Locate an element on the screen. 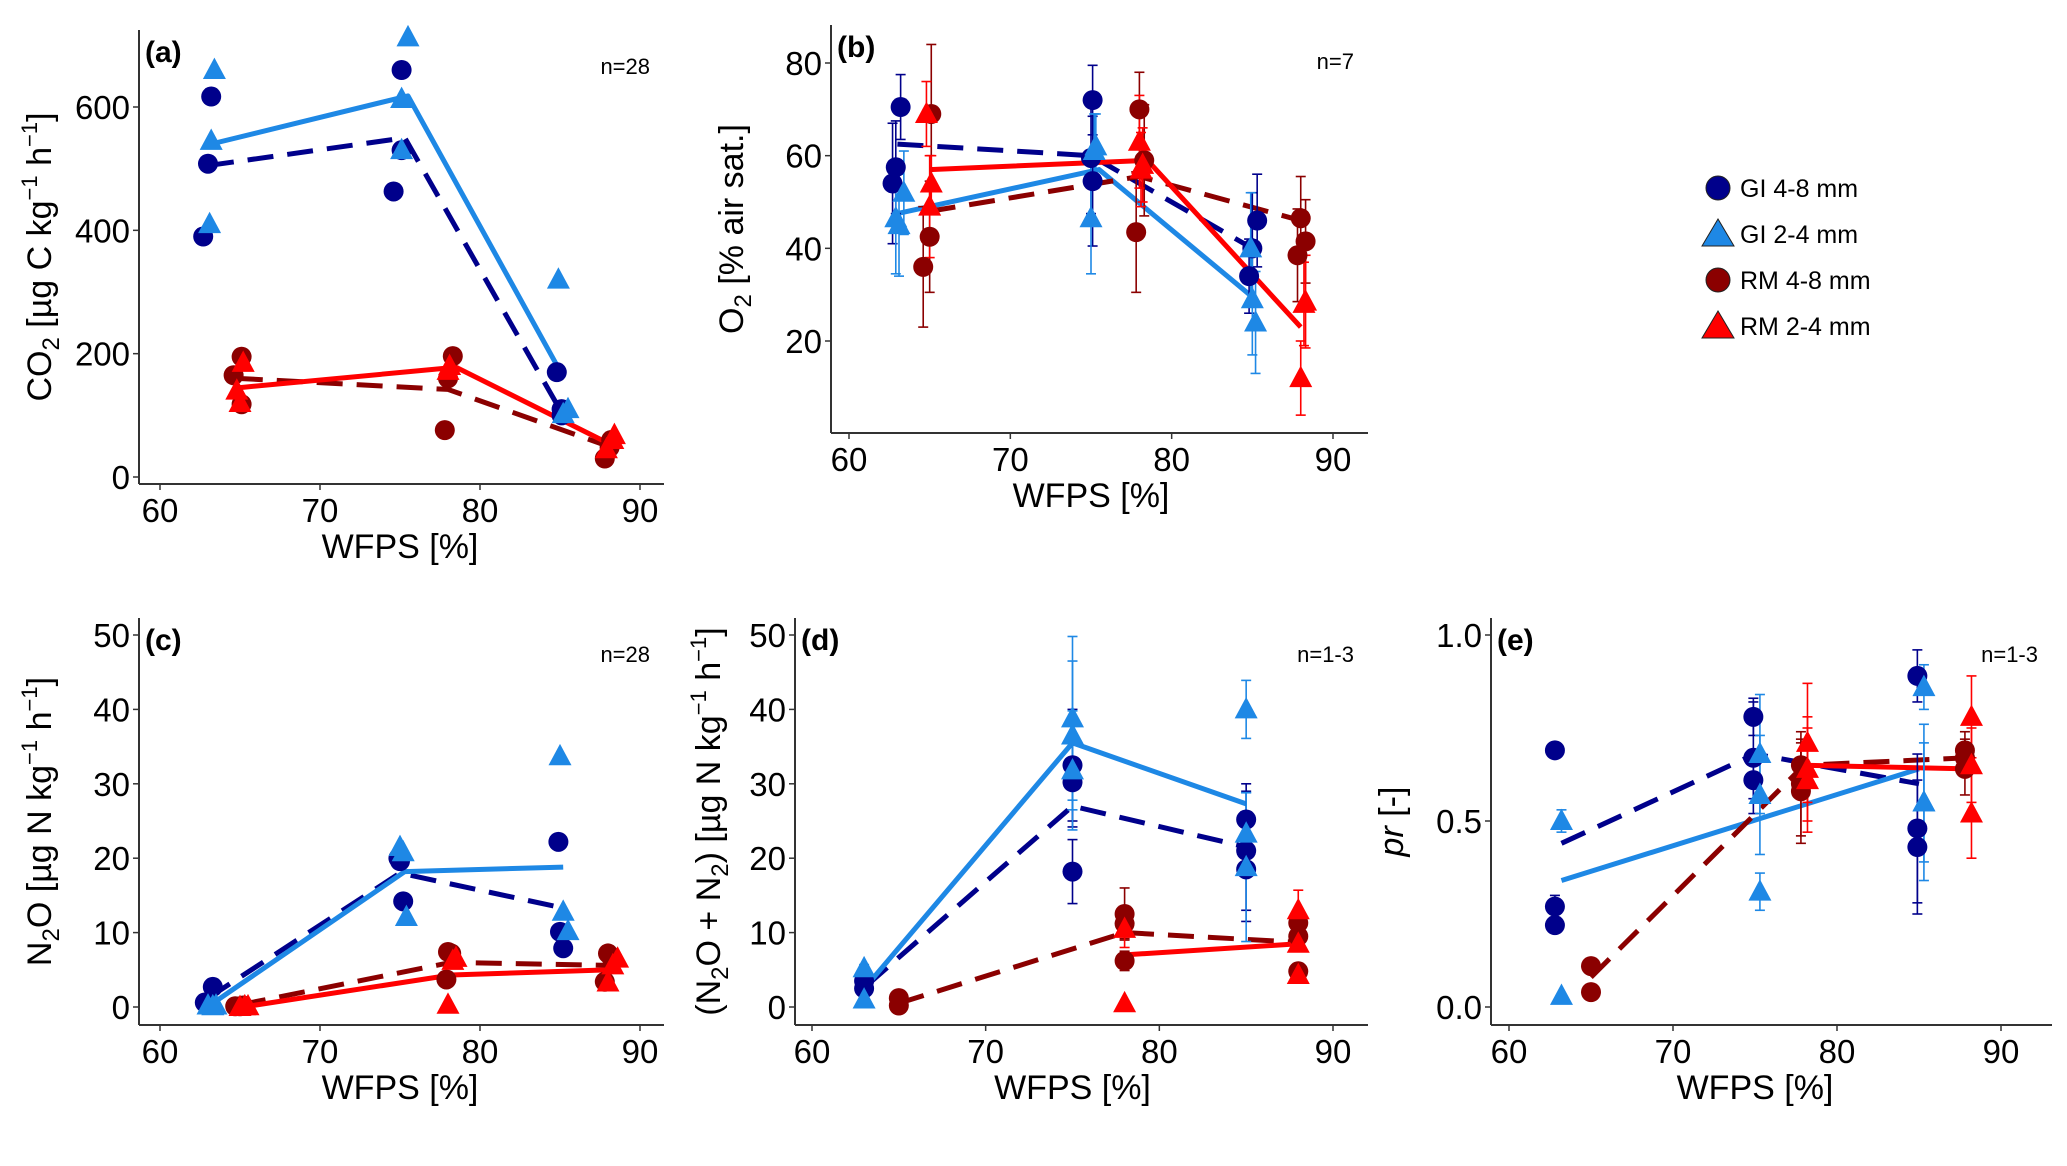  y-axis-title: CO2 [µg C kg−1 h−1] is located at coordinates (41, 256).